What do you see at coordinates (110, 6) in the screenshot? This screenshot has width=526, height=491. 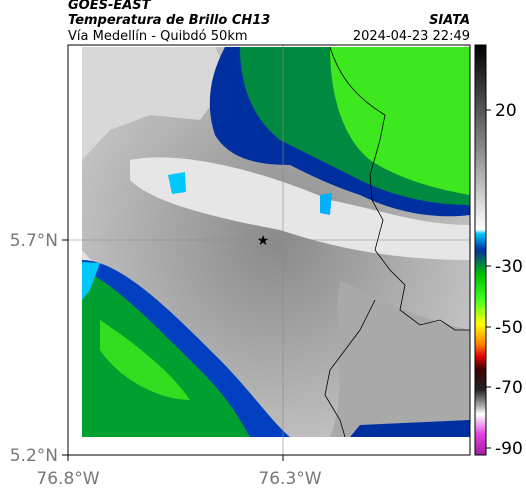 I see `title: GOES-EAST` at bounding box center [110, 6].